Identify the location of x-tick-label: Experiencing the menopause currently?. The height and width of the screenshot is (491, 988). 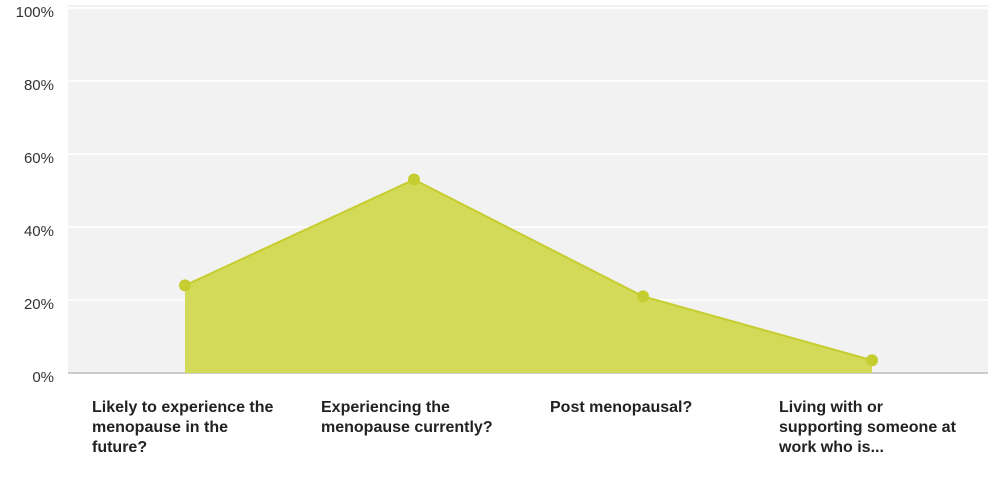
(407, 417).